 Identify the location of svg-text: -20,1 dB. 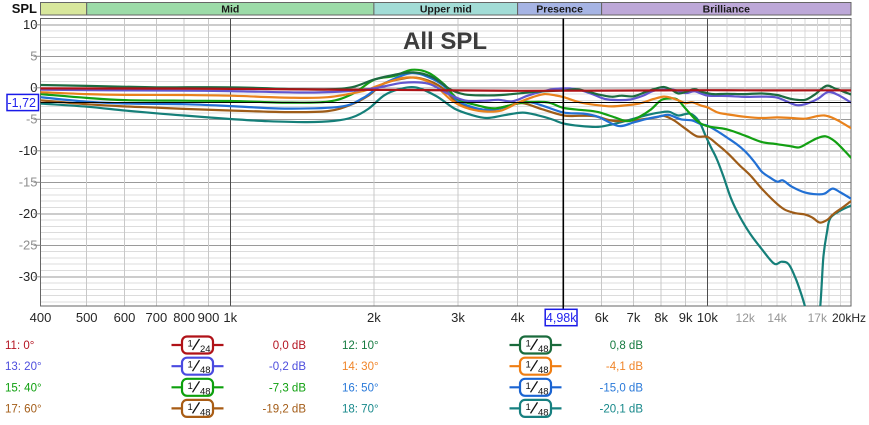
(622, 409).